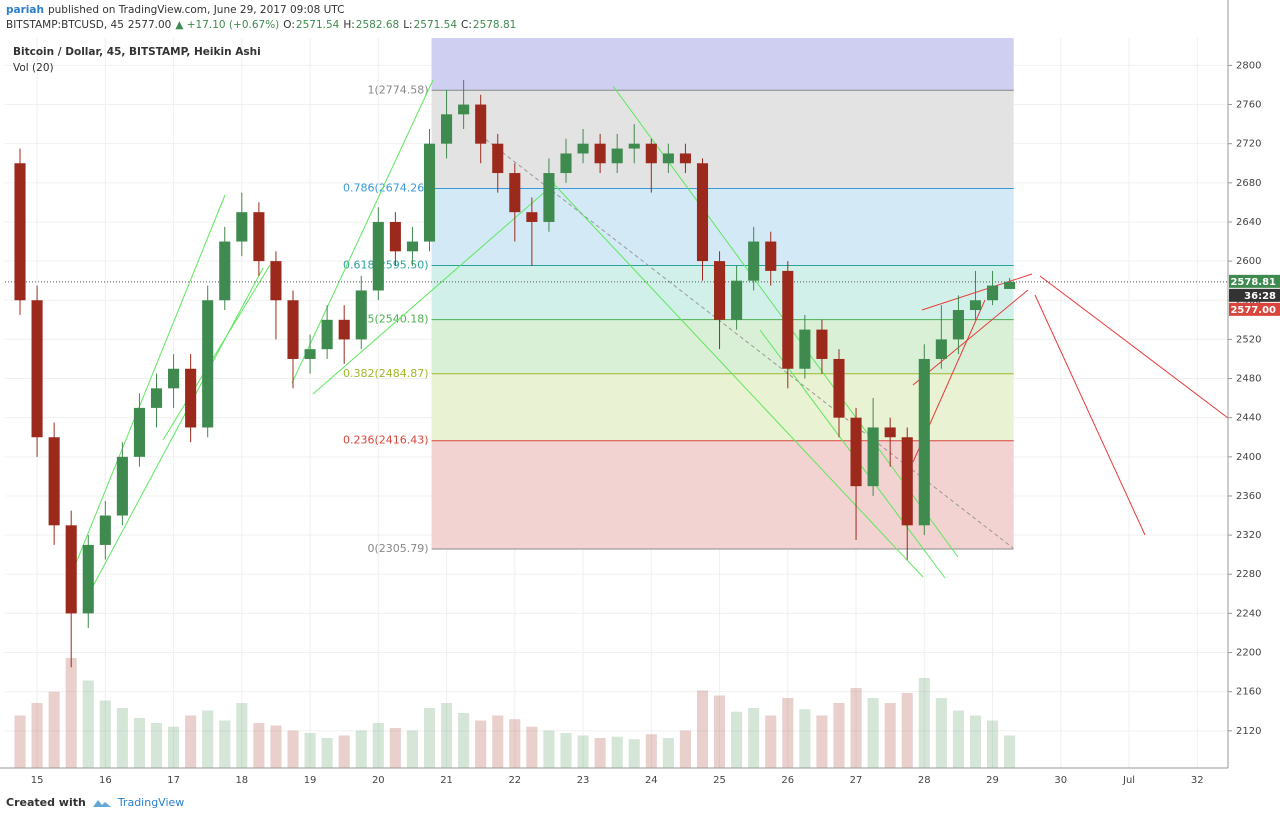 The width and height of the screenshot is (1280, 819). What do you see at coordinates (1060, 780) in the screenshot?
I see `x-tick-label: 30` at bounding box center [1060, 780].